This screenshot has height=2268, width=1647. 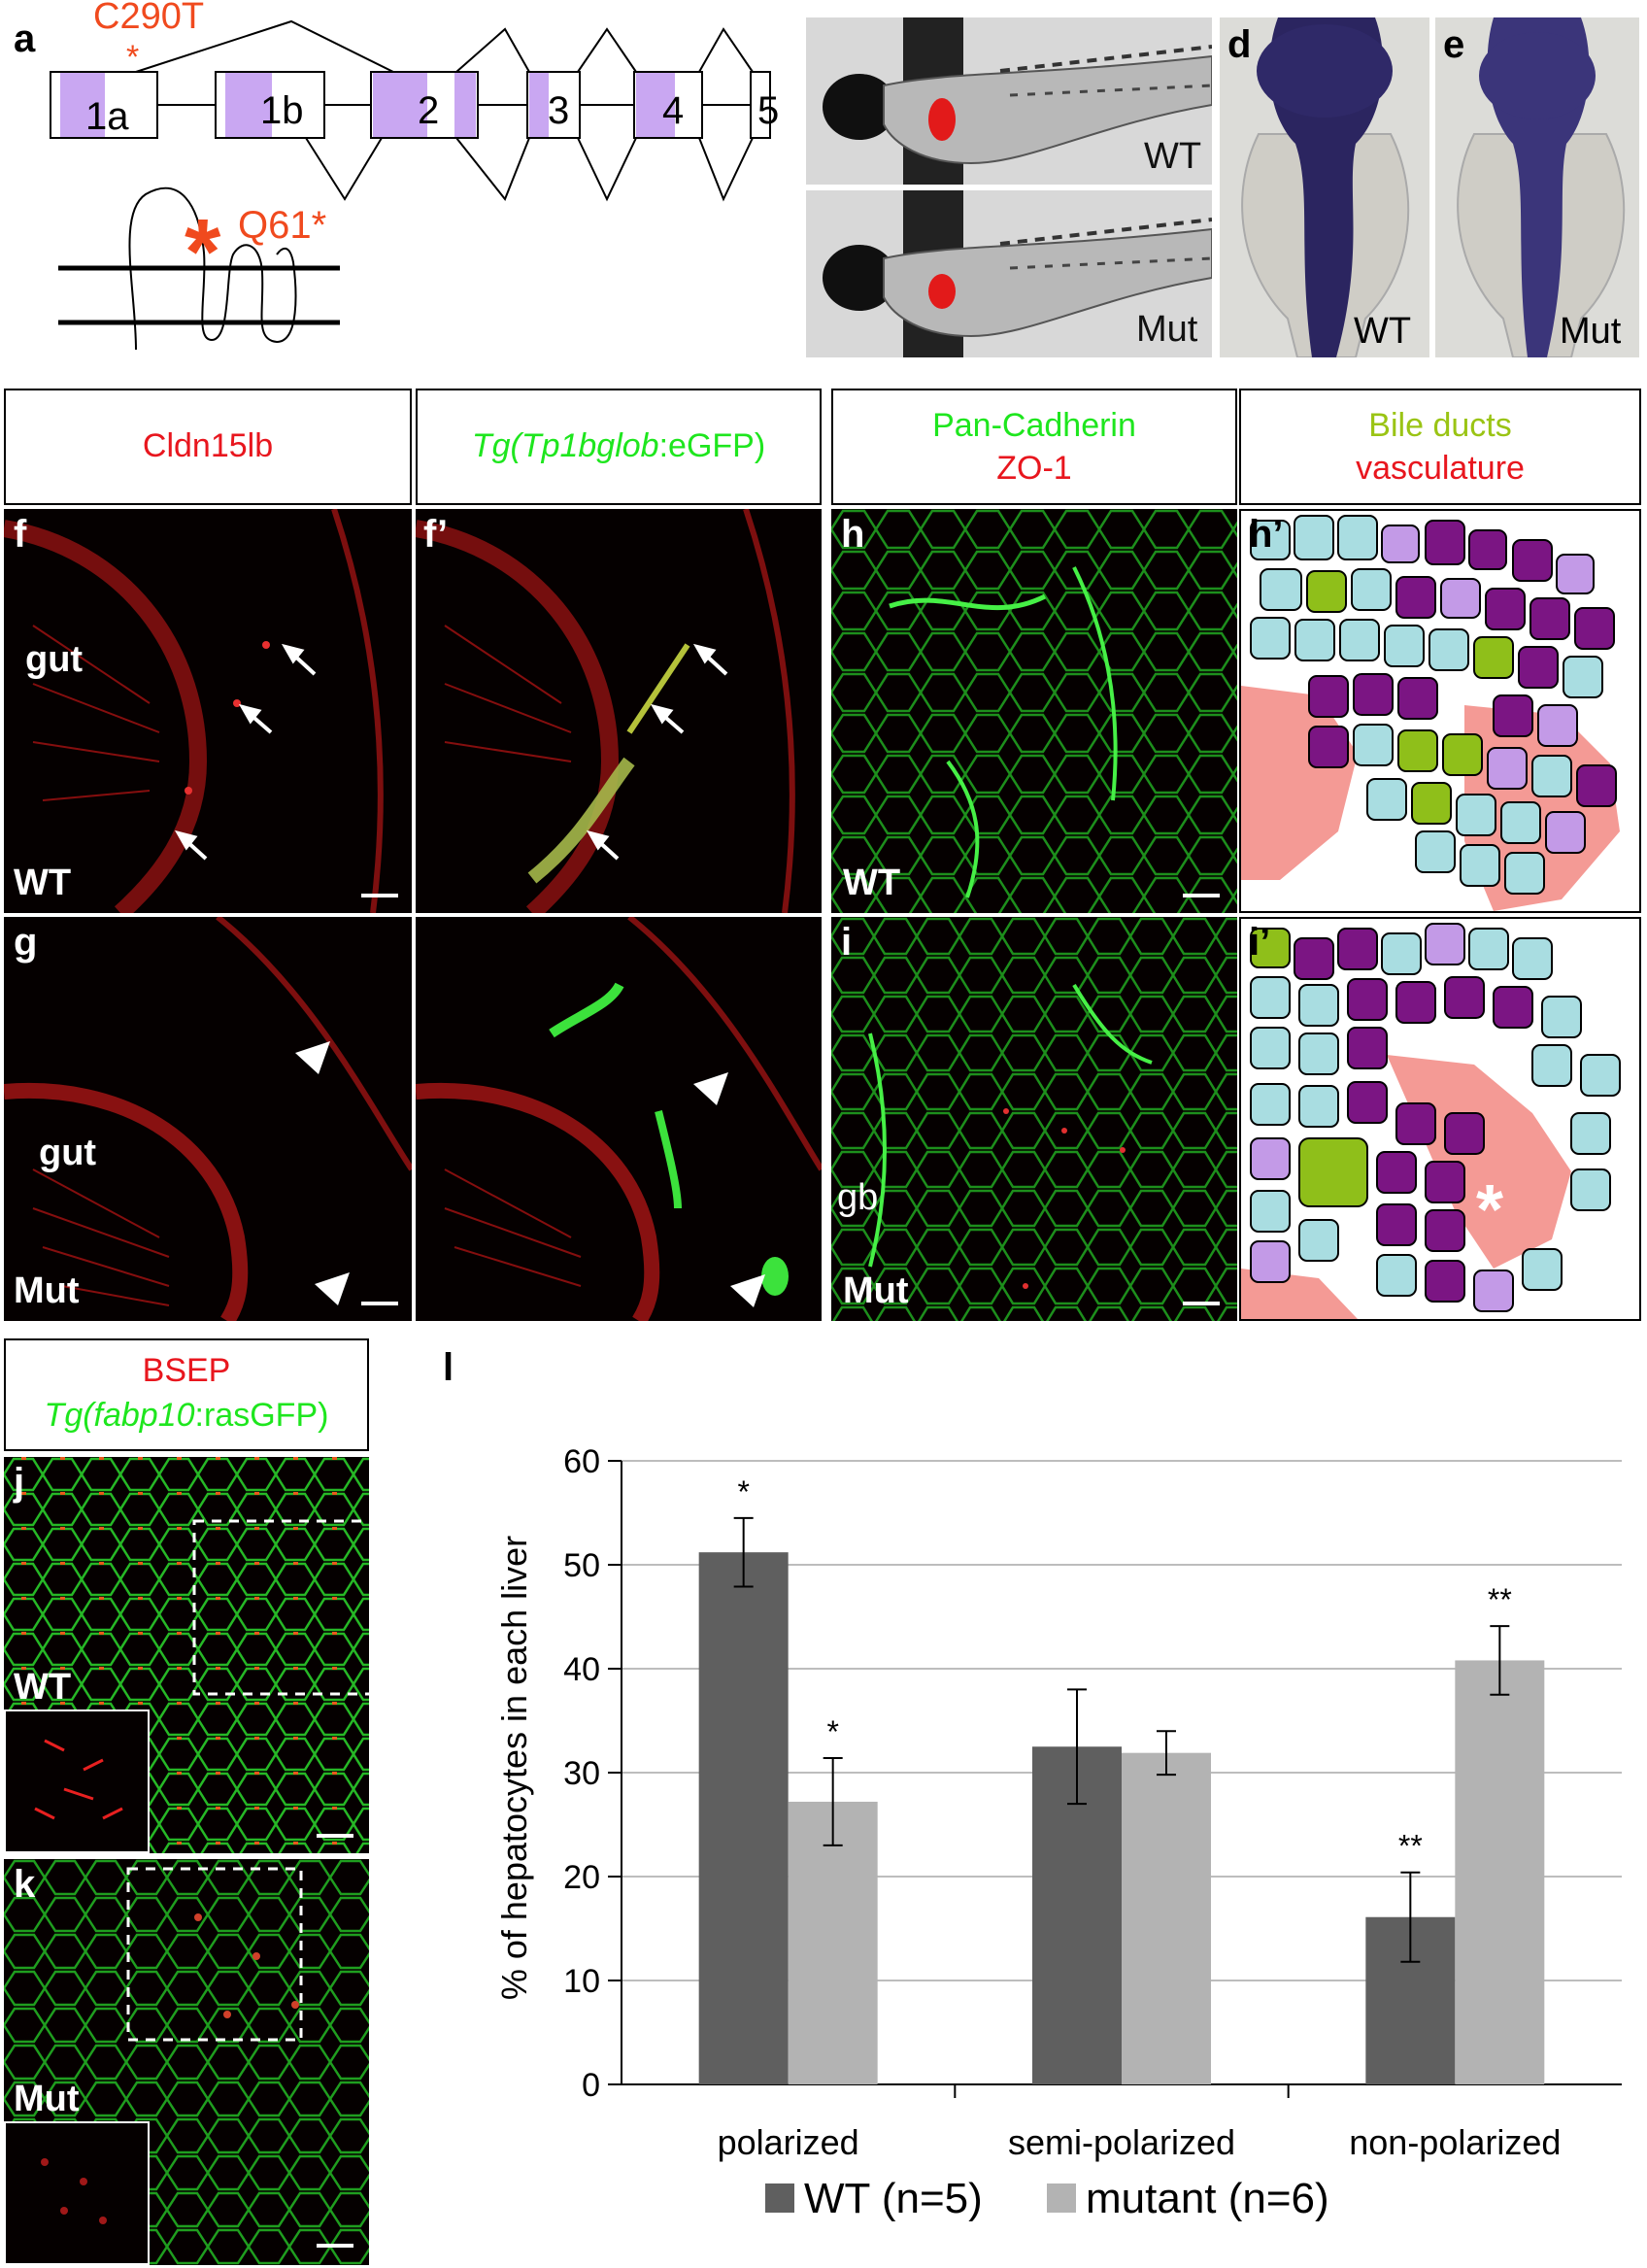 I want to click on inset-k, so click(x=77, y=2193).